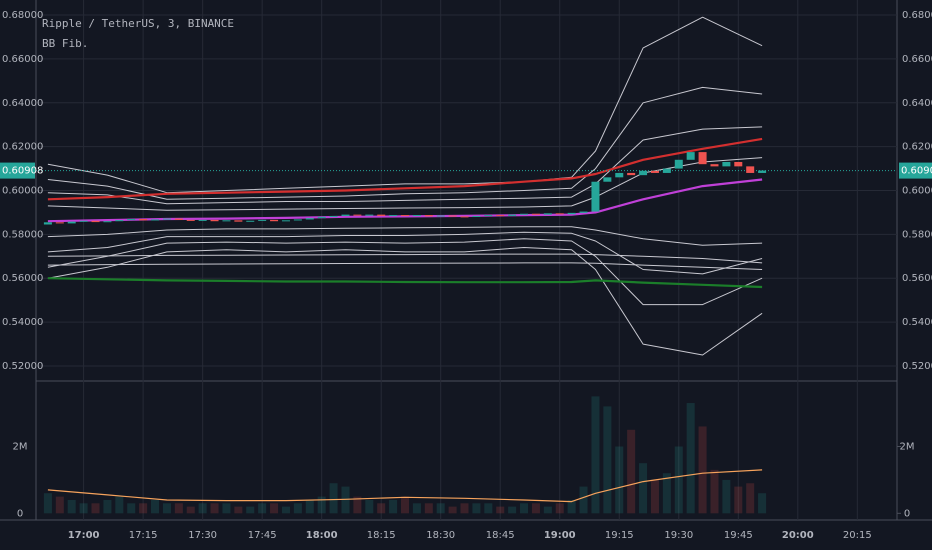  I want to click on x-tick-label: 18:00, so click(322, 535).